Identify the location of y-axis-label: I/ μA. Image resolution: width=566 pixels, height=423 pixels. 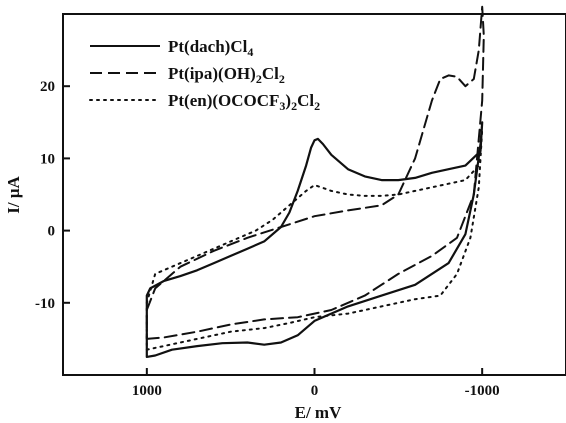
(13, 195).